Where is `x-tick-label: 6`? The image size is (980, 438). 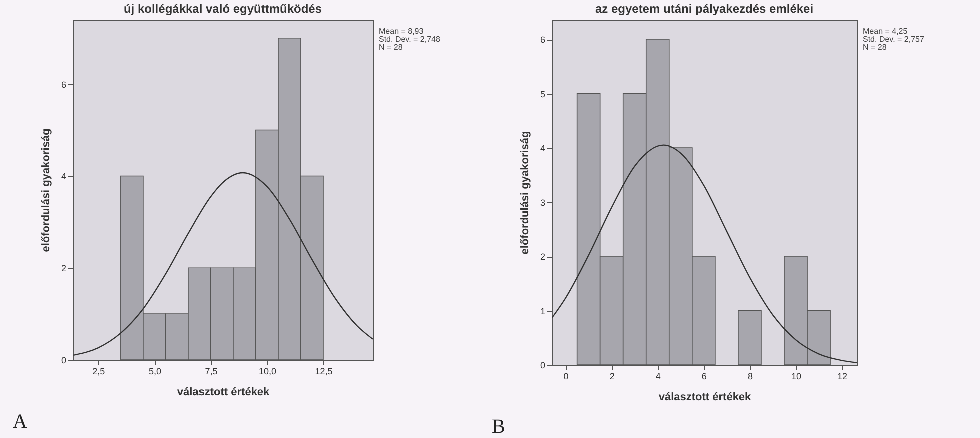
x-tick-label: 6 is located at coordinates (704, 377).